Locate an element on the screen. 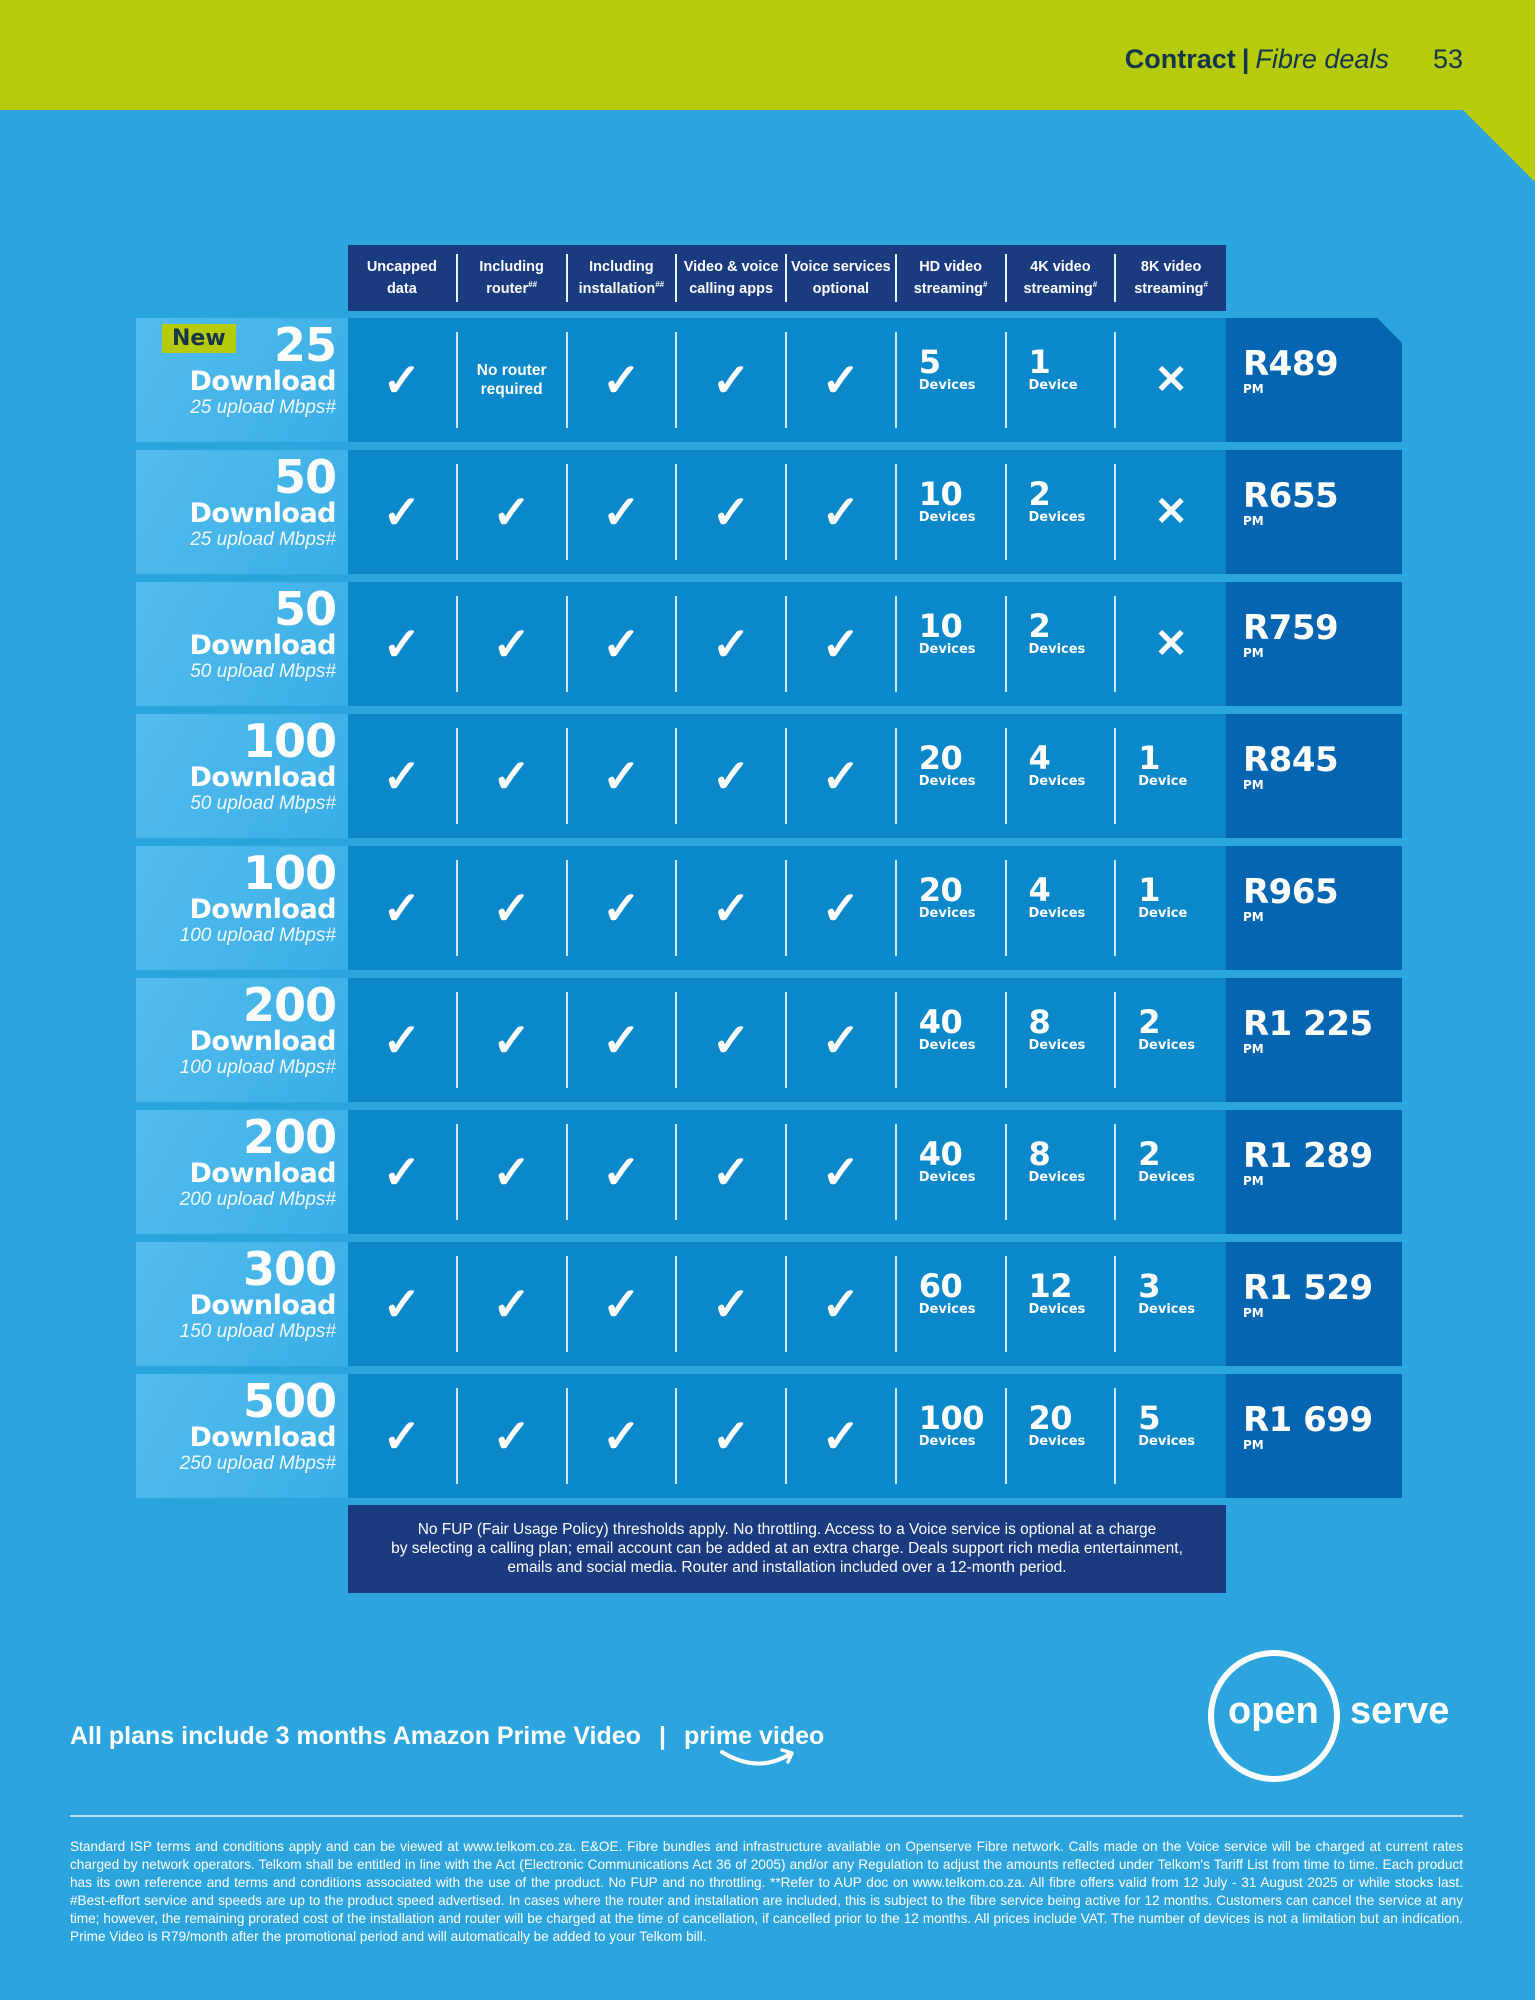 This screenshot has width=1535, height=2000. column-header-line: HD video is located at coordinates (951, 267).